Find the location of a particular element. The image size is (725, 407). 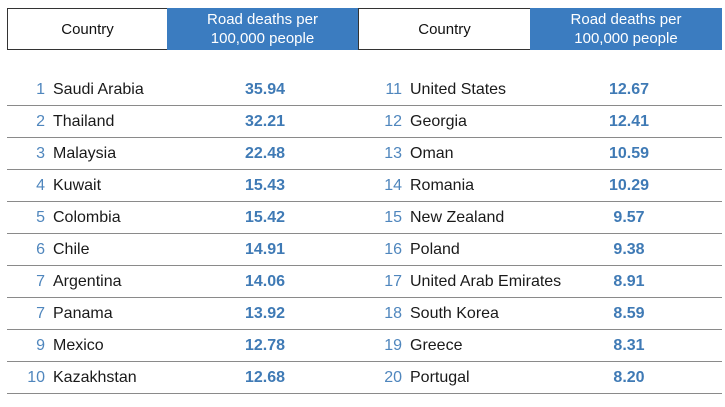

road-deaths-value: 9.57 is located at coordinates (629, 217).